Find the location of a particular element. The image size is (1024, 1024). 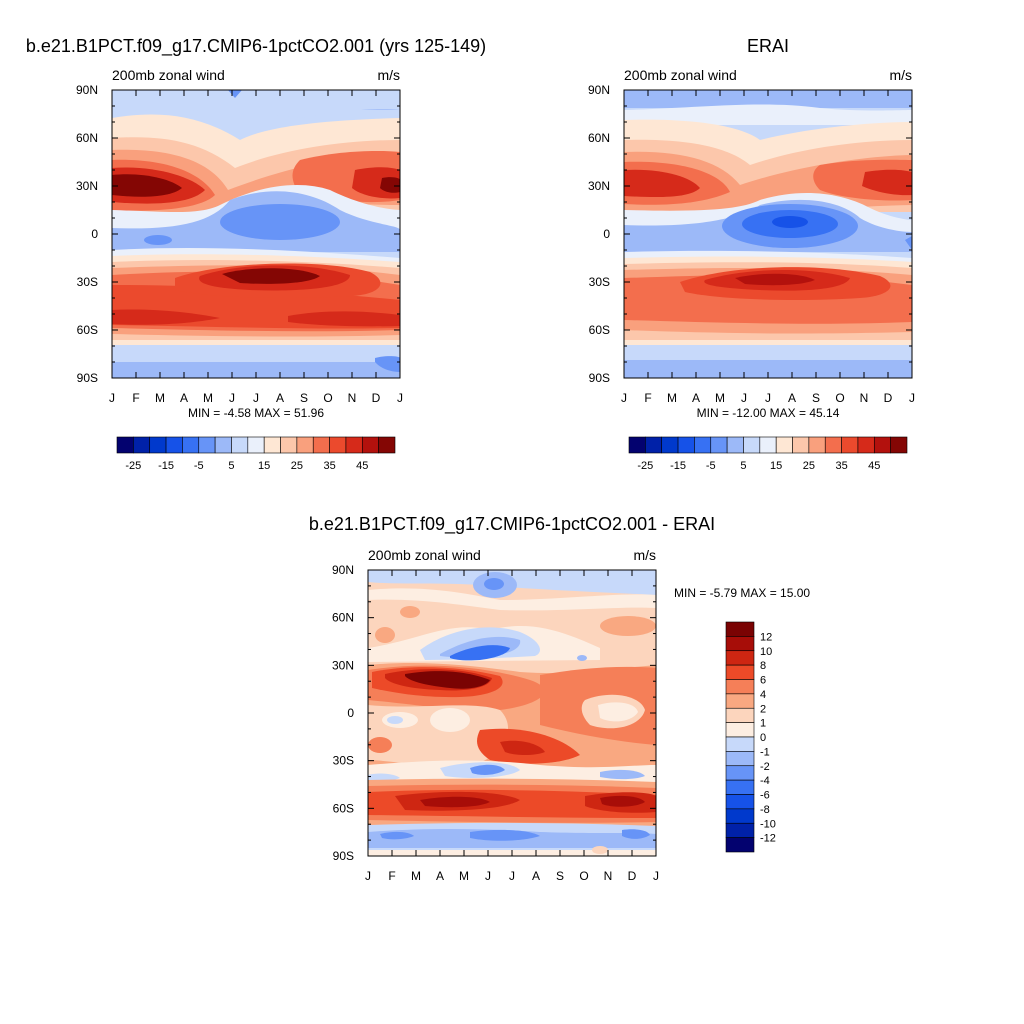

panel-obs: ERAI 200mb zonal wind m/s is located at coordinates (751, 254).